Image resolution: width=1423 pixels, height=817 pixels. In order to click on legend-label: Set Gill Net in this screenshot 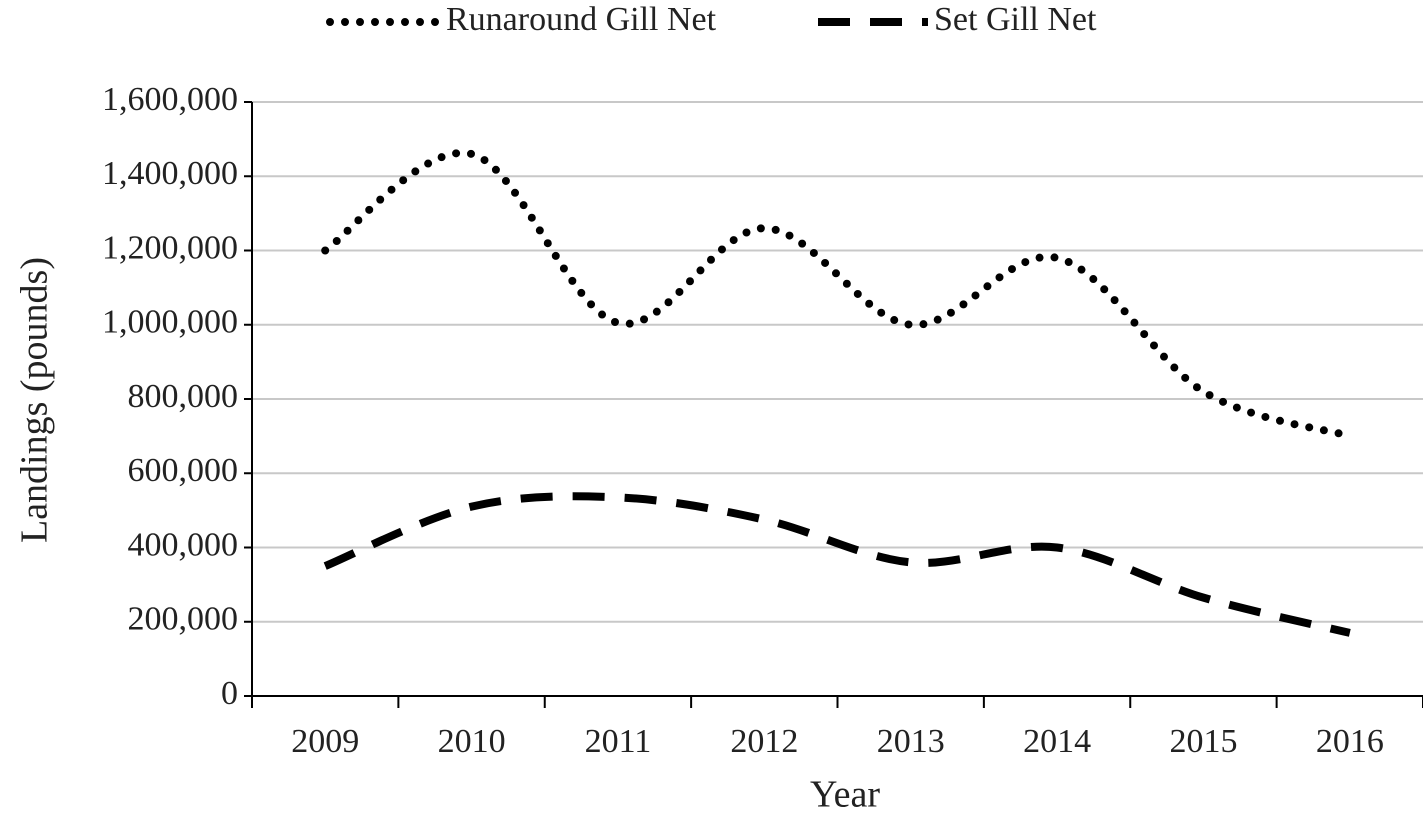, I will do `click(1015, 19)`.